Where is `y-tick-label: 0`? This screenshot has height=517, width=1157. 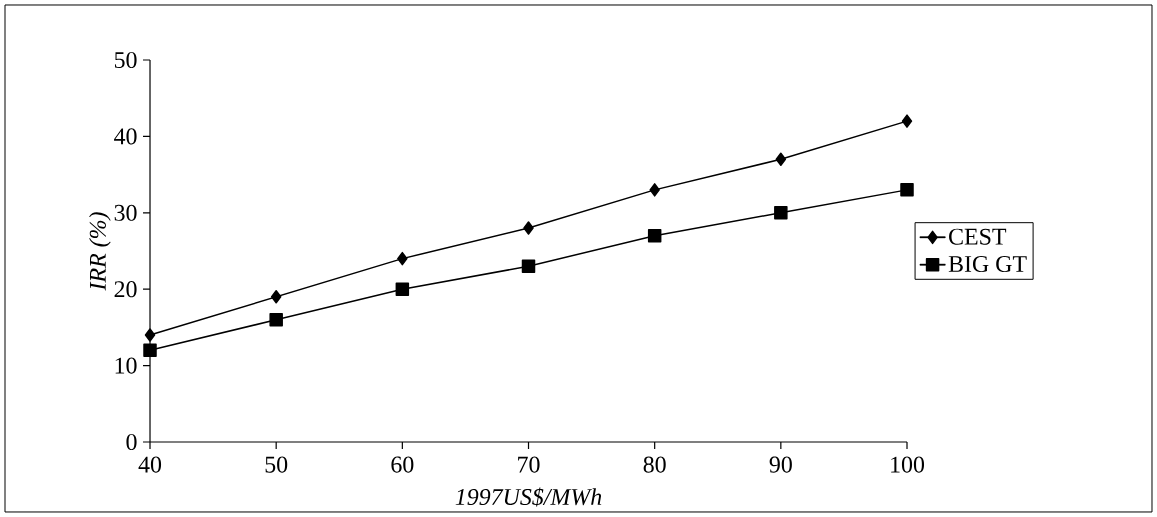 y-tick-label: 0 is located at coordinates (131, 442).